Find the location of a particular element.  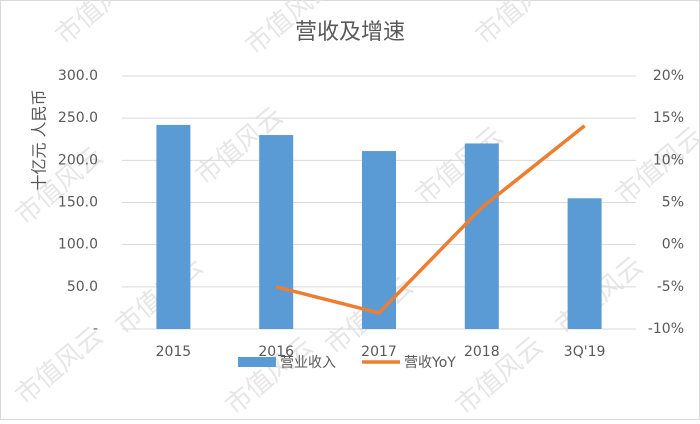

y-tick-label: 300.0 is located at coordinates (78, 76).